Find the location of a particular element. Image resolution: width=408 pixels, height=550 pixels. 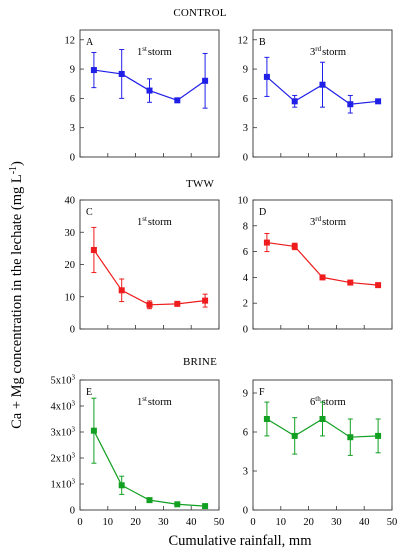

storm-label: 3rdstorm is located at coordinates (328, 51).